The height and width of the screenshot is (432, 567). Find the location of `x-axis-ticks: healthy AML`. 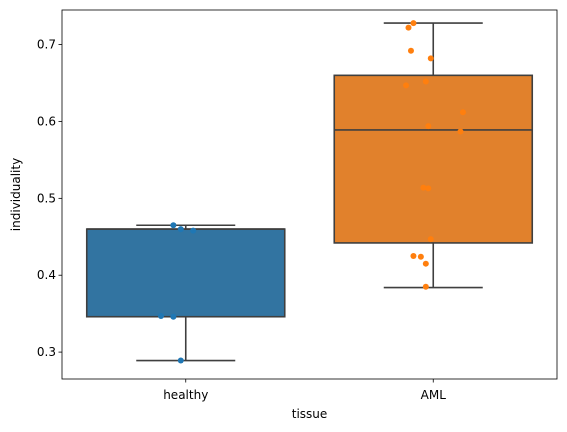

x-axis-ticks: healthy AML is located at coordinates (304, 390).